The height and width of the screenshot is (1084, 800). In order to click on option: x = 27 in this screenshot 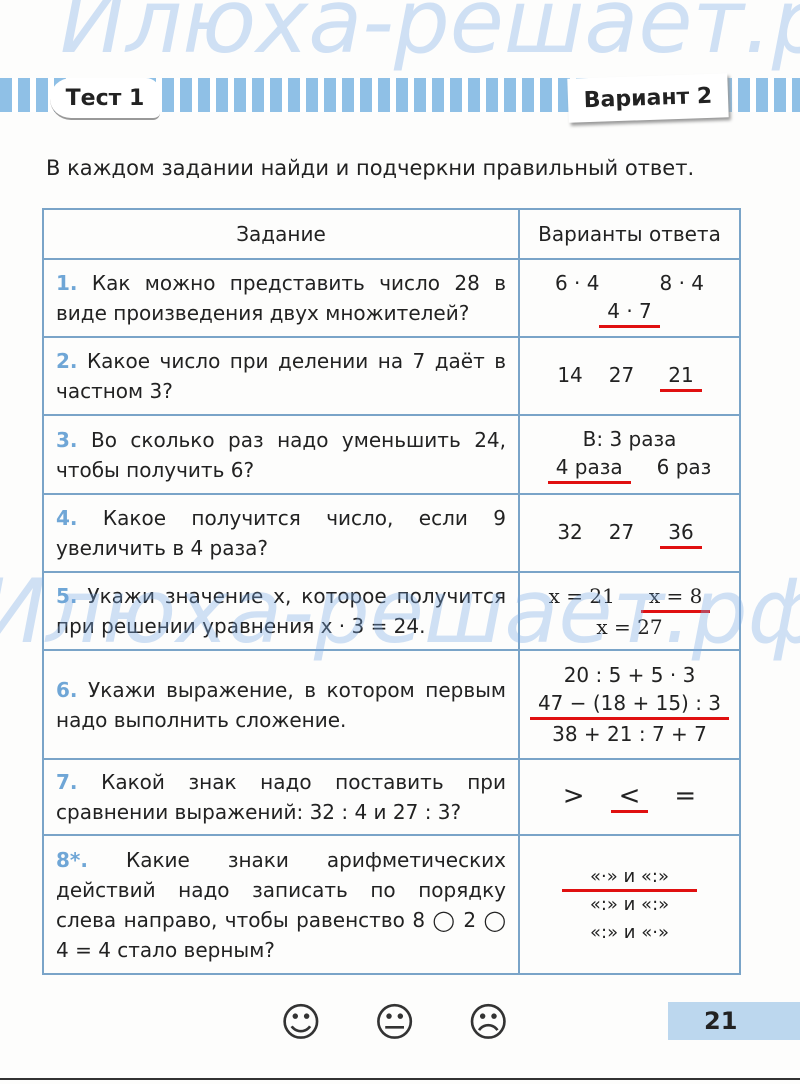, I will do `click(629, 626)`.